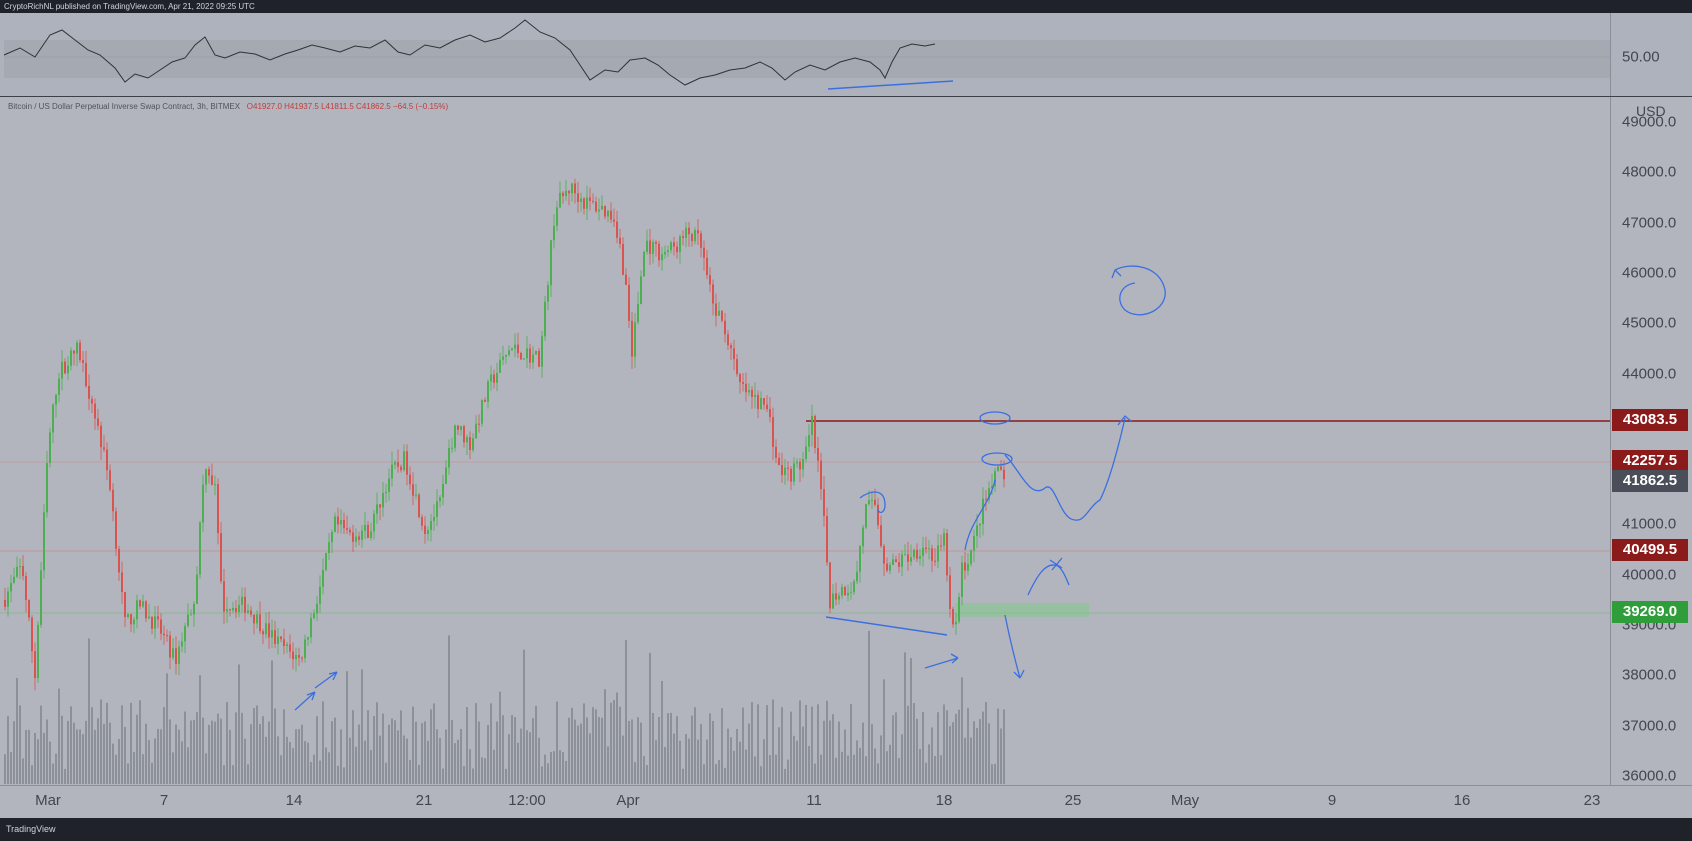 The width and height of the screenshot is (1692, 841). What do you see at coordinates (294, 800) in the screenshot?
I see `time-label: 14` at bounding box center [294, 800].